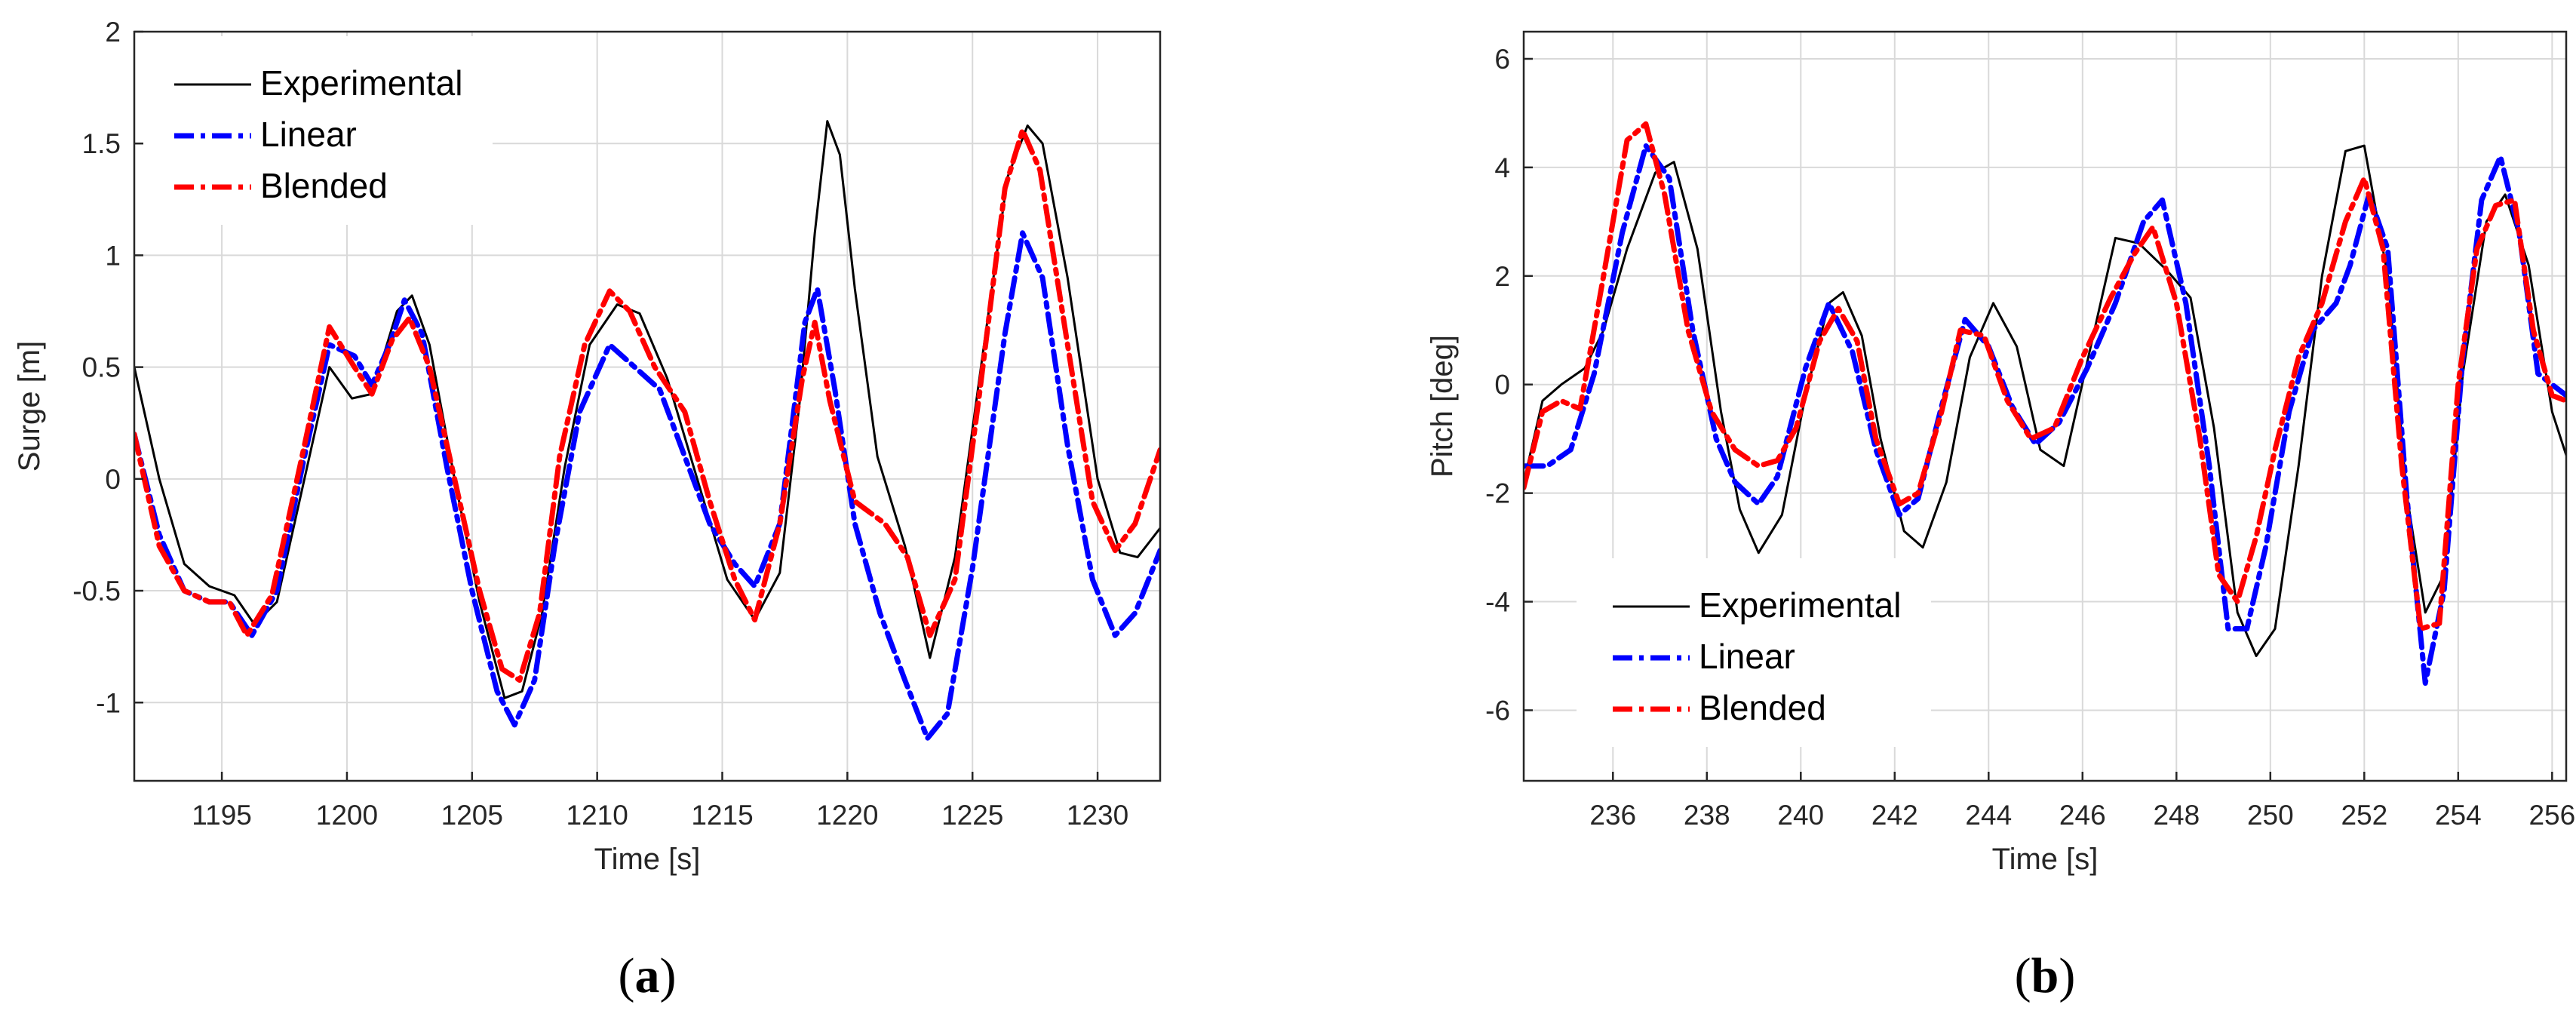  I want to click on x-tick-label: 1230, so click(1097, 815).